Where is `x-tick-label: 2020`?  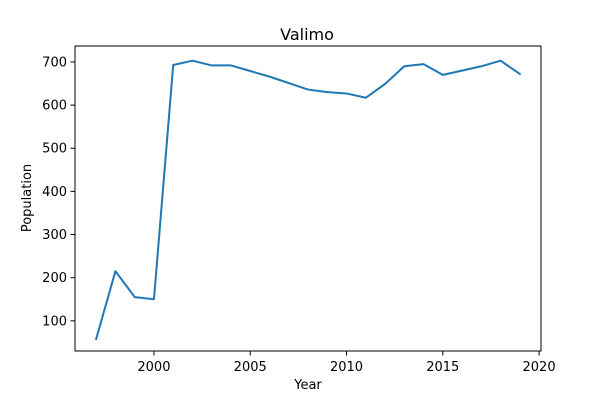 x-tick-label: 2020 is located at coordinates (539, 367).